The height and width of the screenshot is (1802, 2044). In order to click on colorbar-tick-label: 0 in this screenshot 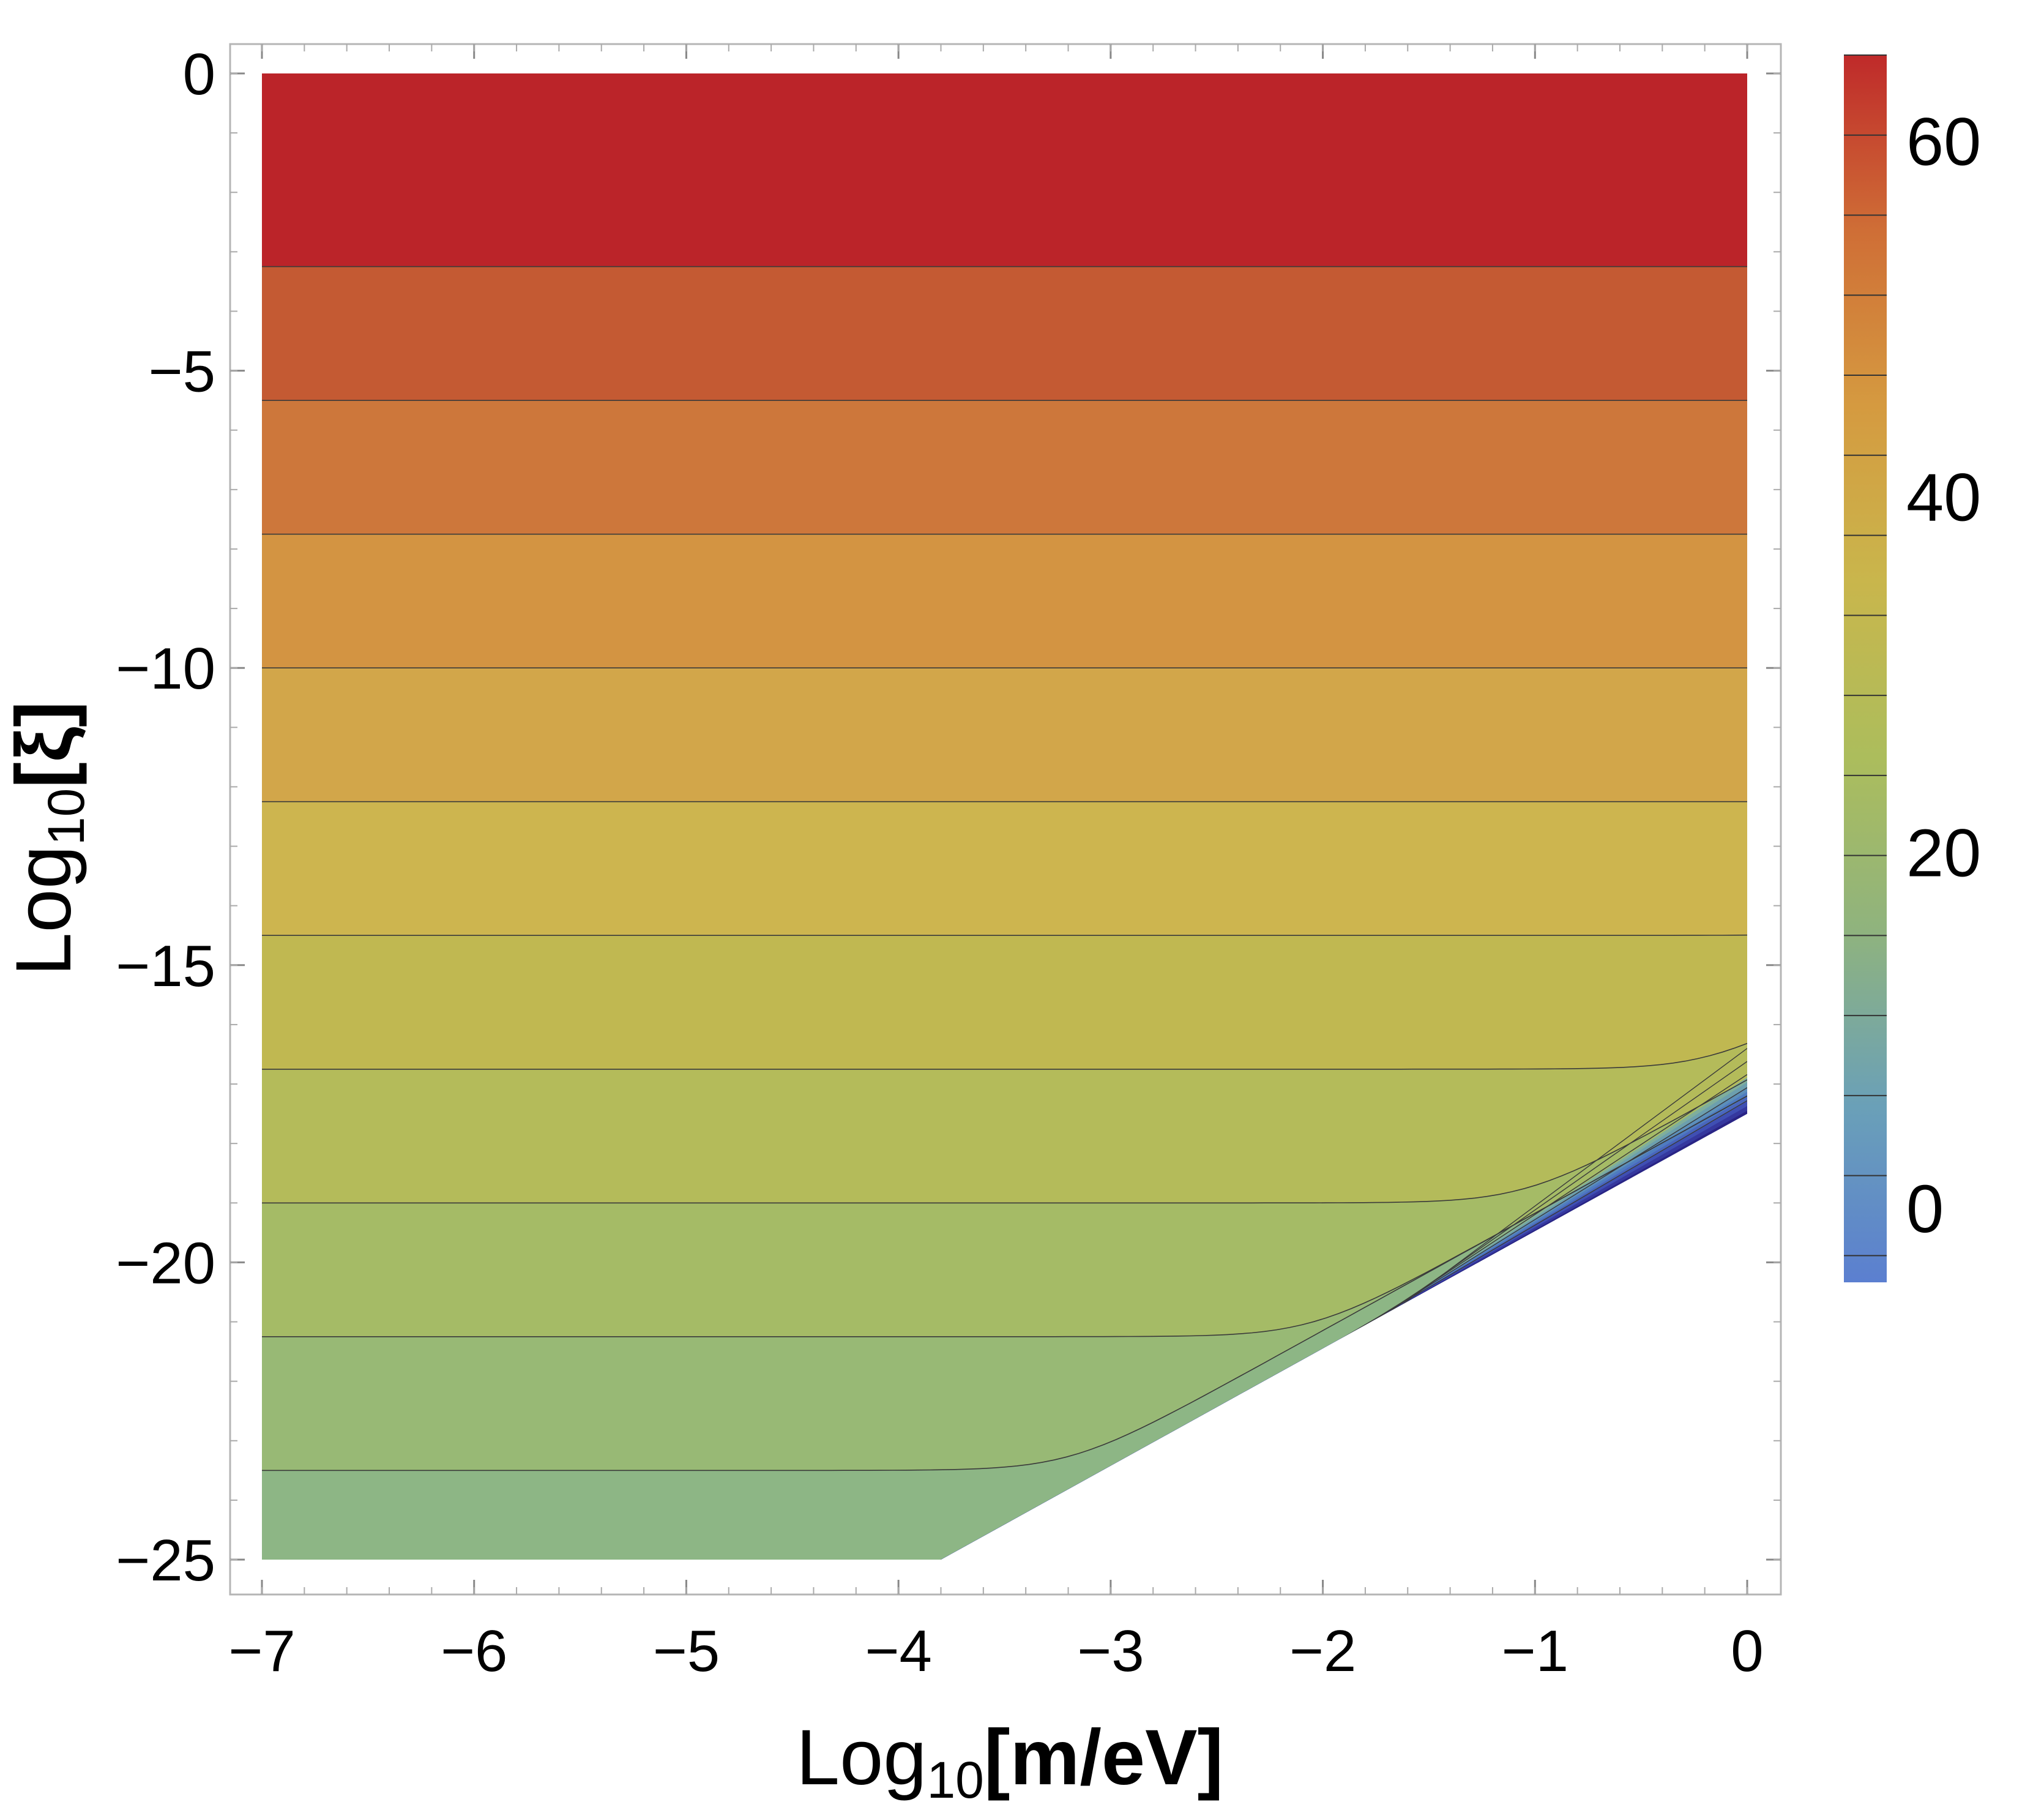, I will do `click(1925, 1209)`.